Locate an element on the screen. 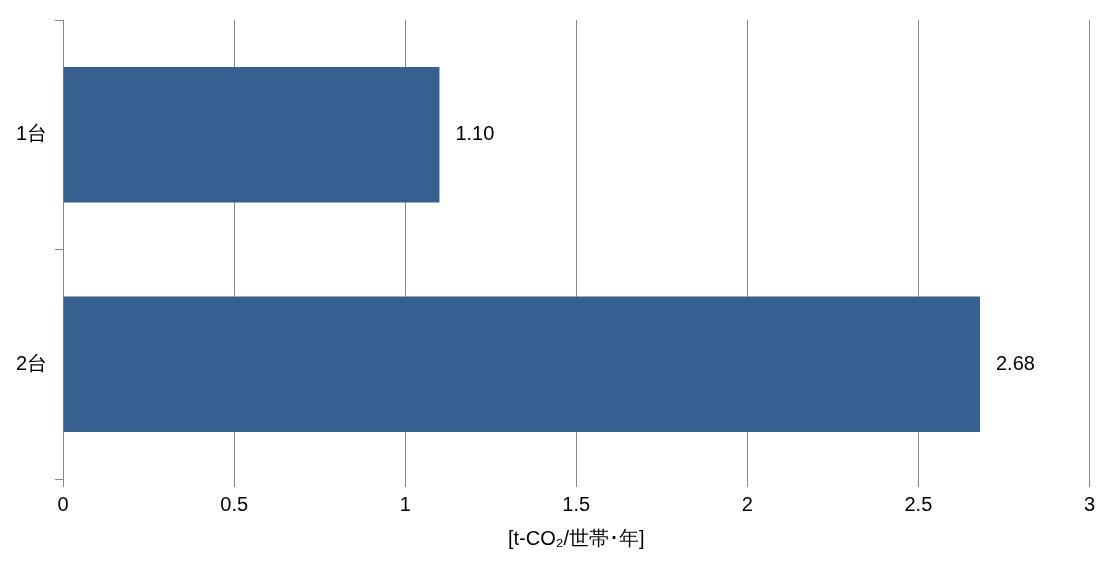 This screenshot has width=1101, height=561. x-tick-label: 2.5 is located at coordinates (918, 503).